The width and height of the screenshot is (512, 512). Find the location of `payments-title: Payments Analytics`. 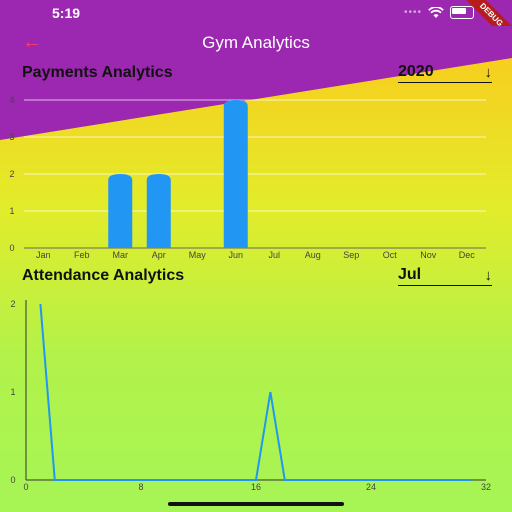

payments-title: Payments Analytics is located at coordinates (97, 72).